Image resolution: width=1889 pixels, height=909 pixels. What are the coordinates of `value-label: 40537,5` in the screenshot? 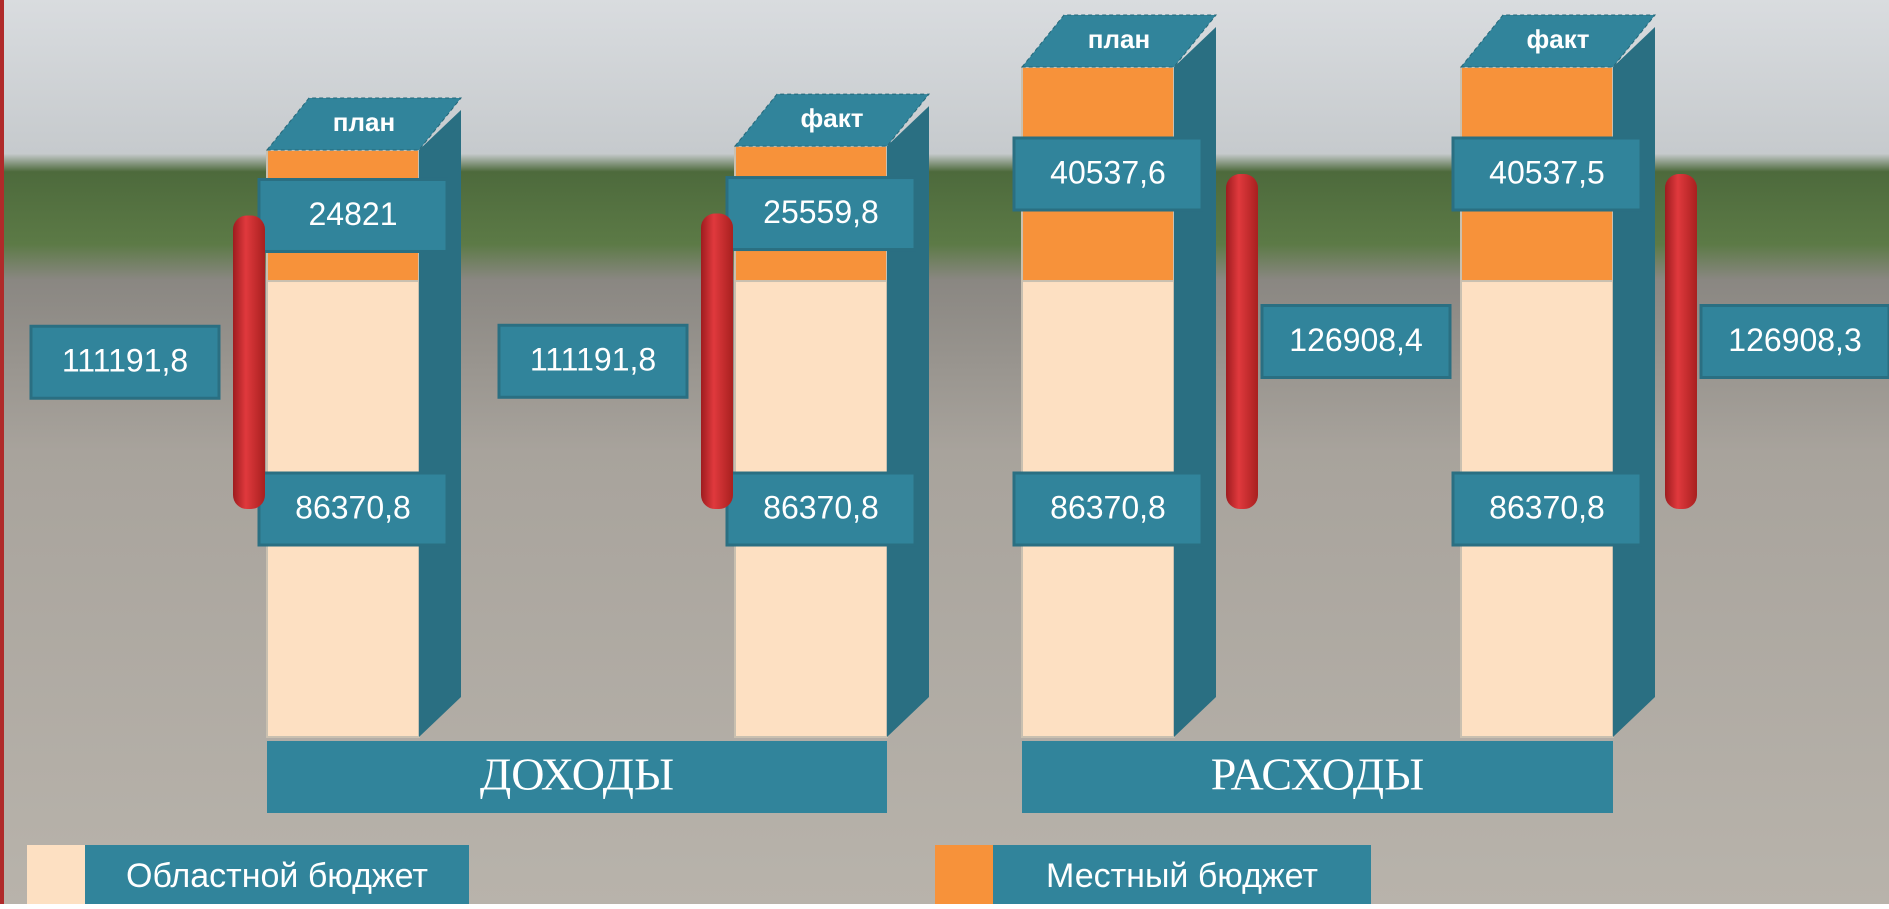 It's located at (1547, 172).